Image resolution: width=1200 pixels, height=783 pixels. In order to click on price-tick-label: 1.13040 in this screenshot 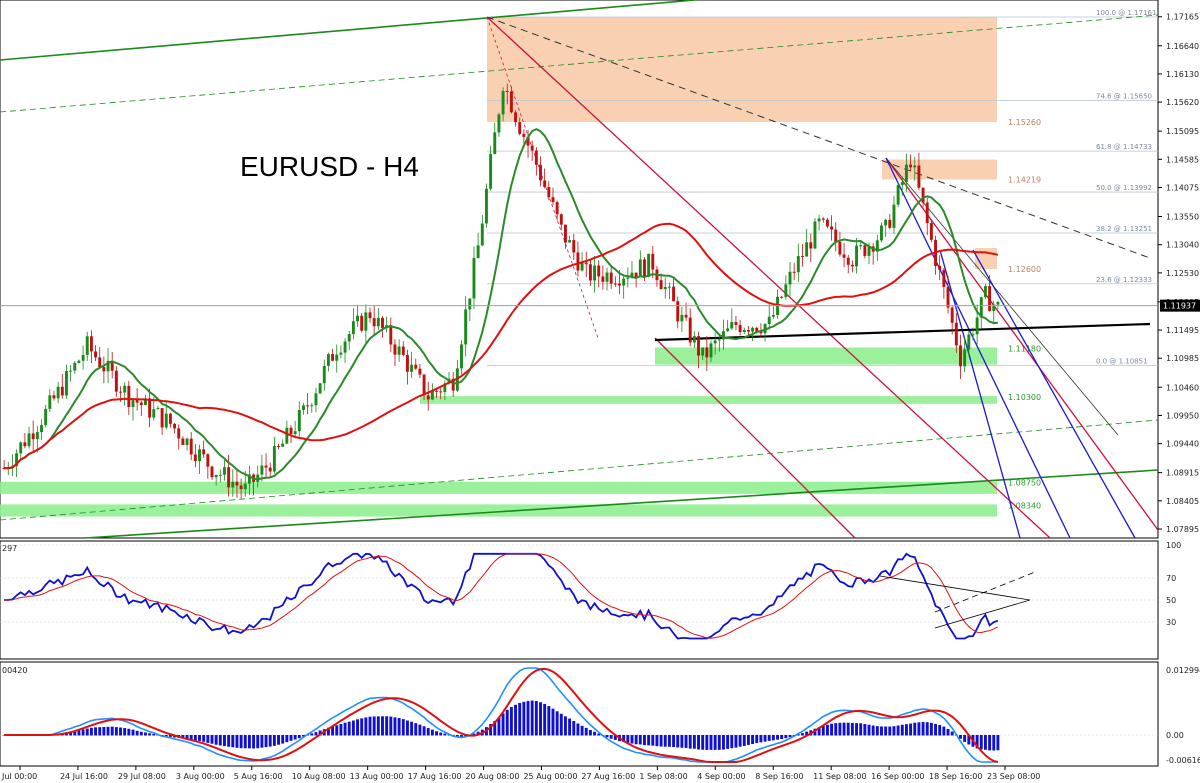, I will do `click(1182, 245)`.